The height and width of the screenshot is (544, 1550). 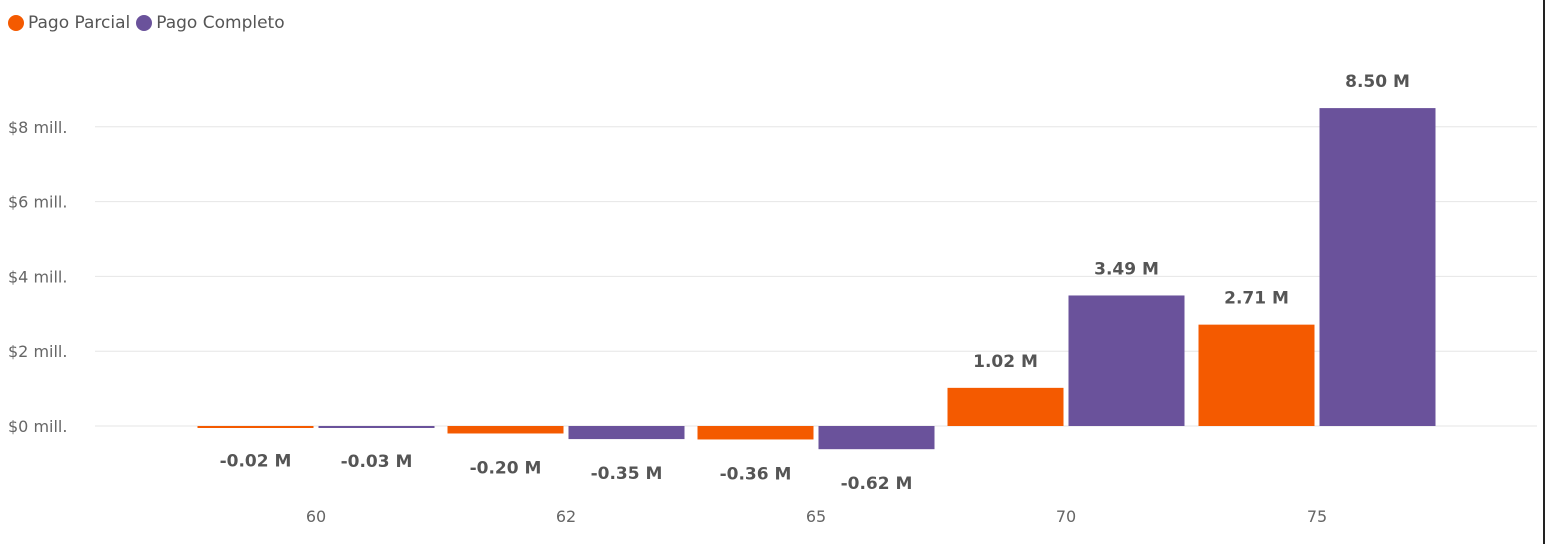 What do you see at coordinates (1066, 516) in the screenshot?
I see `x-tick-label: 70` at bounding box center [1066, 516].